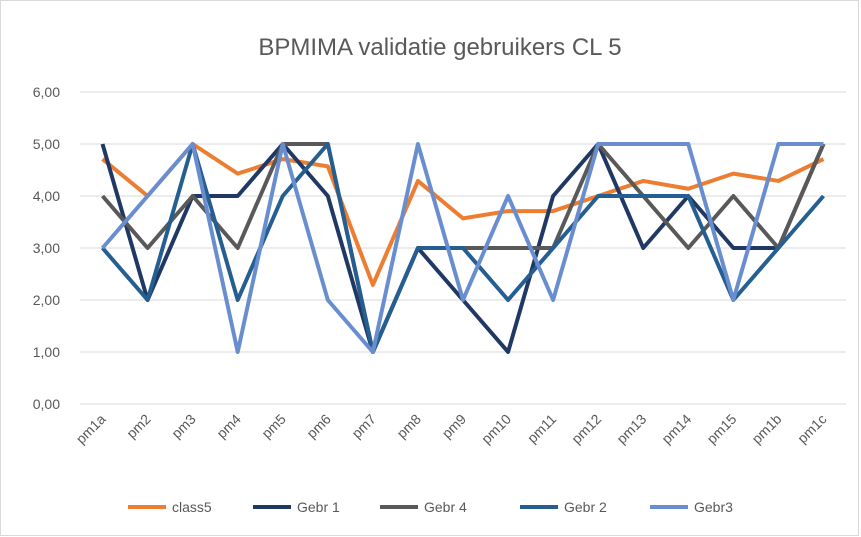 This screenshot has width=861, height=537. What do you see at coordinates (46, 352) in the screenshot?
I see `y-tick-label: 1,00` at bounding box center [46, 352].